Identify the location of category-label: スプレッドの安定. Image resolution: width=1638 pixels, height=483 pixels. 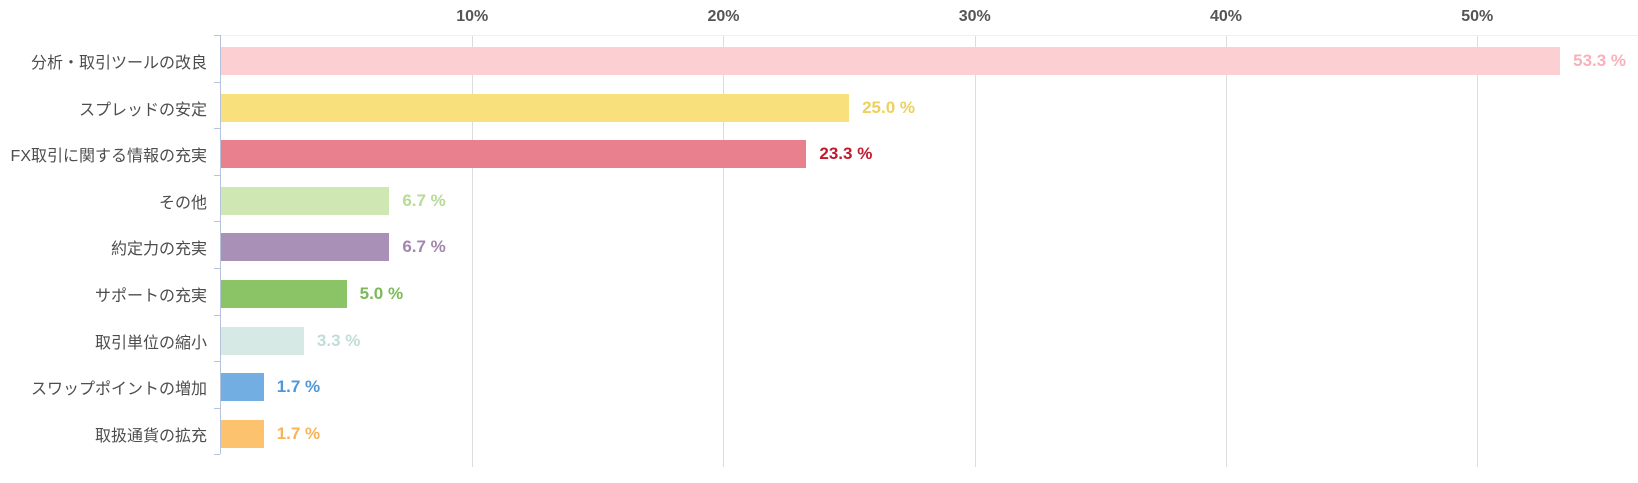
(142, 110).